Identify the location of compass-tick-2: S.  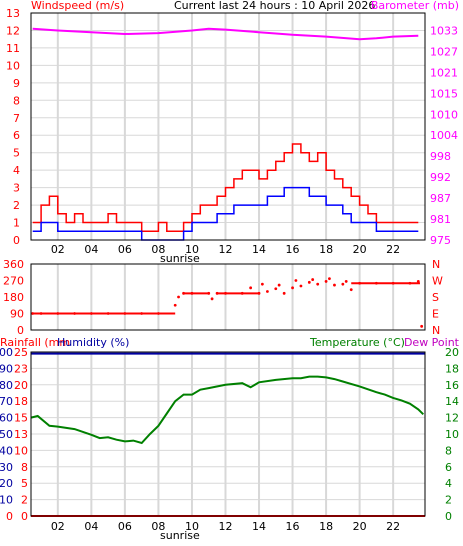
(435, 297).